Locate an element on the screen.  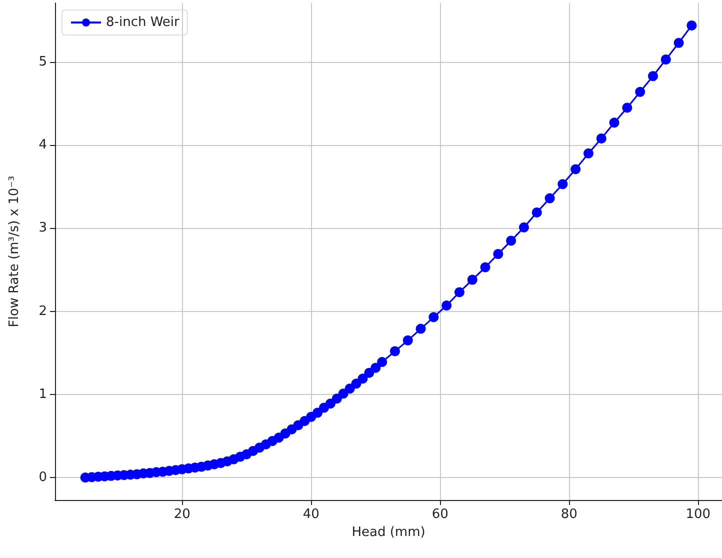
x-tick-label: 80 is located at coordinates (569, 514).